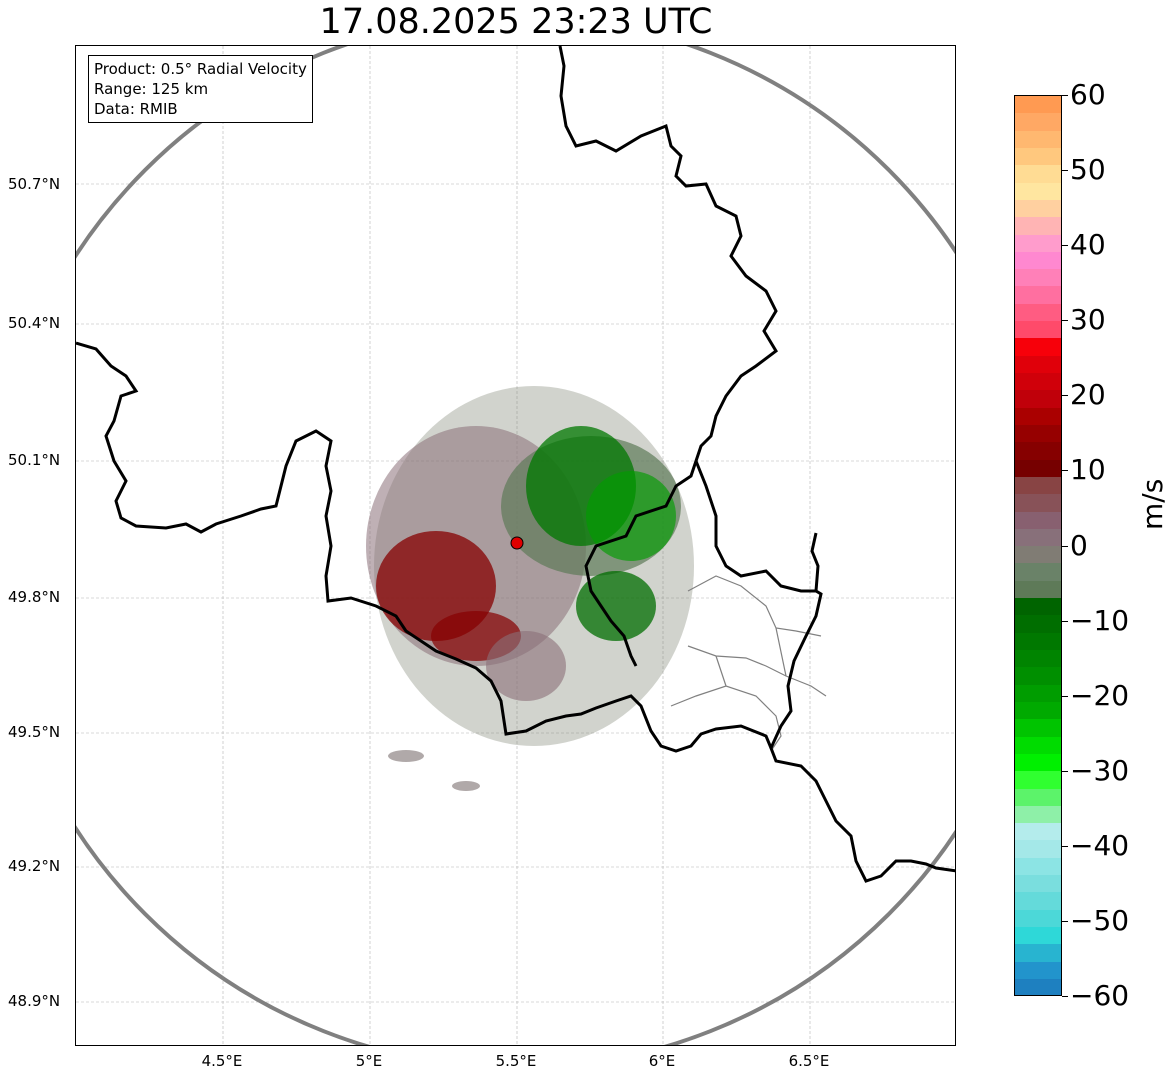 This screenshot has width=1171, height=1081. Describe the element at coordinates (34, 866) in the screenshot. I see `lat-label-49-2: 49.2°N` at that location.